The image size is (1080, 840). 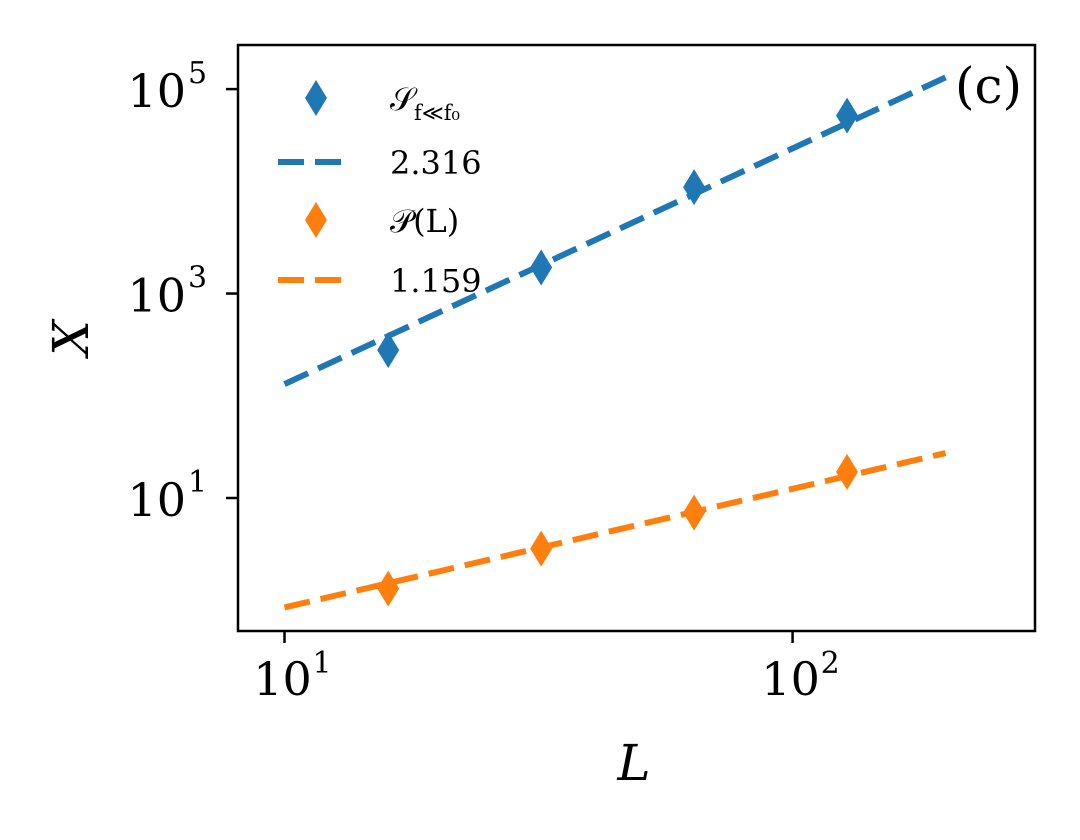 I want to click on x-tick-exponent: 1, so click(x=321, y=663).